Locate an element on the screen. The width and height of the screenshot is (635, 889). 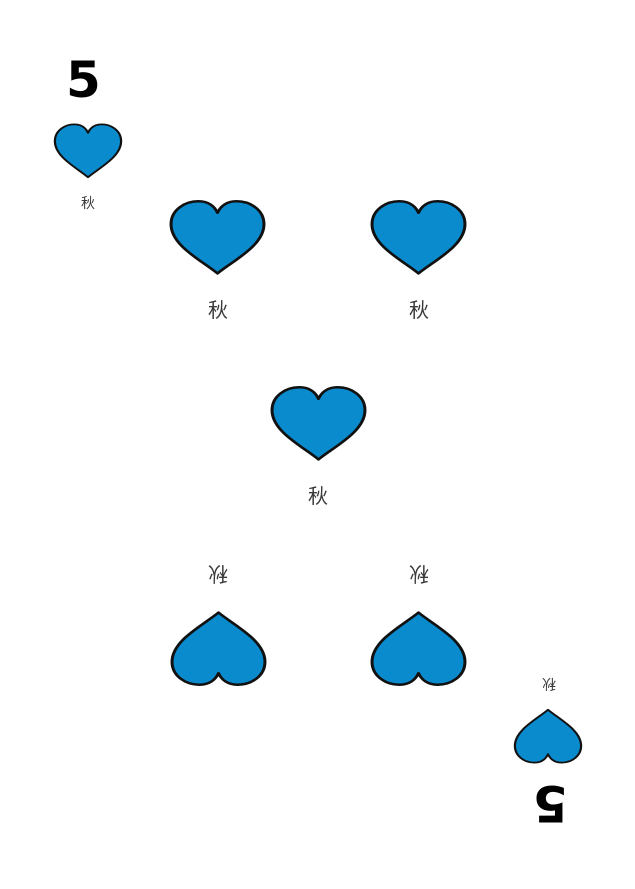
corner-heart-icon-bottom is located at coordinates (548, 735).